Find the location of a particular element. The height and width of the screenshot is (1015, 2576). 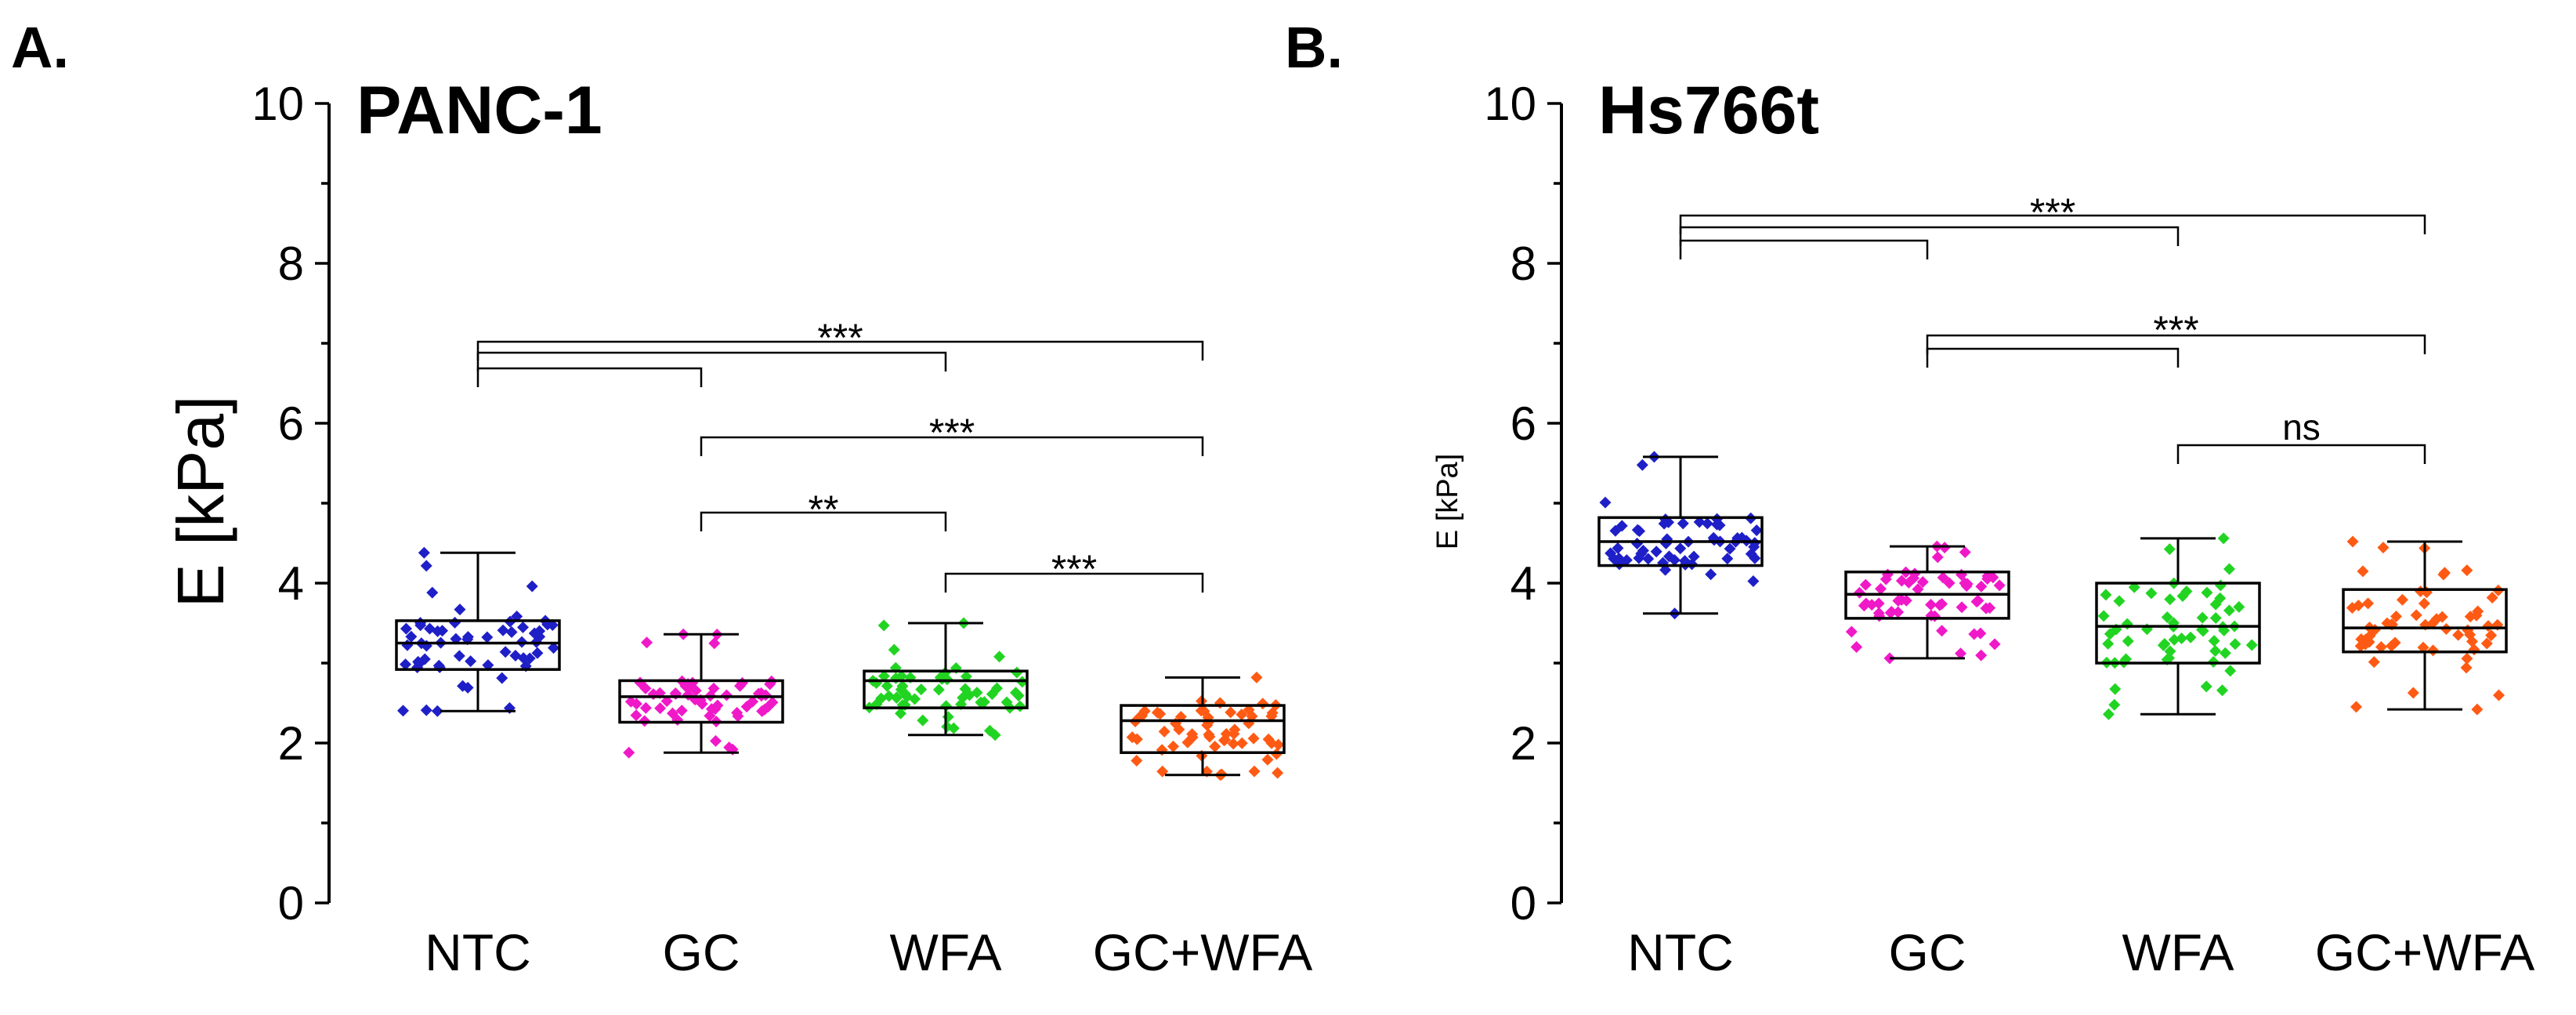

panel-b-ylabel: E [kPa] is located at coordinates (1448, 502).